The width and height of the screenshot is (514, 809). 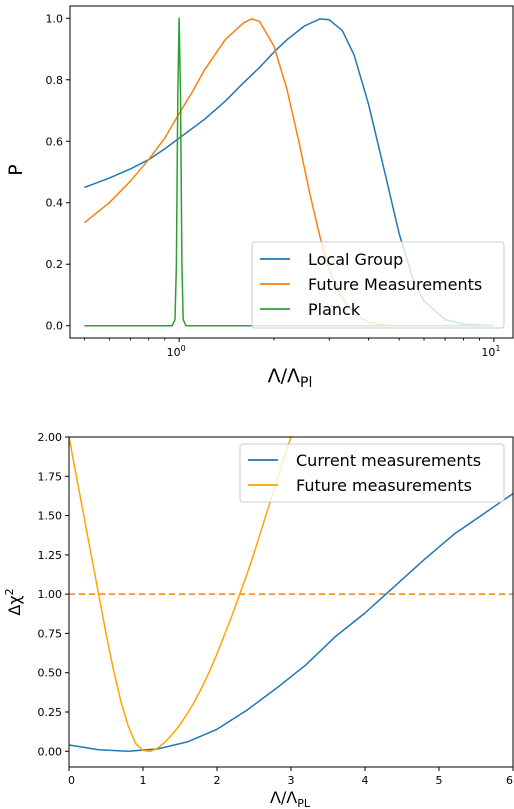 What do you see at coordinates (283, 797) in the screenshot?
I see `bottom-chart-x-label-main: Λ/Λ` at bounding box center [283, 797].